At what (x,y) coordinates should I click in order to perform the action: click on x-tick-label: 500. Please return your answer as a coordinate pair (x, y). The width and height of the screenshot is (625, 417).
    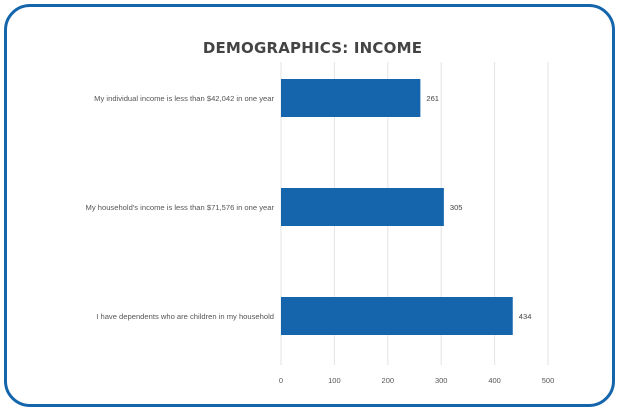
    Looking at the image, I should click on (548, 380).